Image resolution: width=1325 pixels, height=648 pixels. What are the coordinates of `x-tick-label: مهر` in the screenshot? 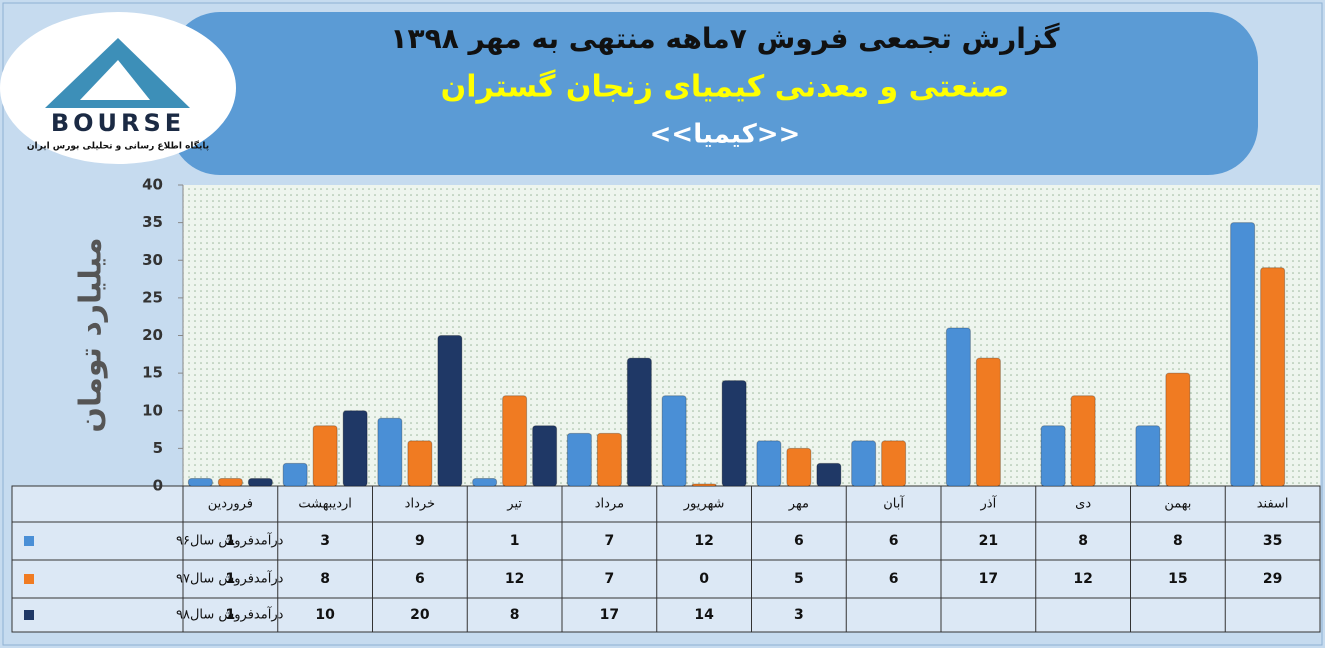 It's located at (798, 504).